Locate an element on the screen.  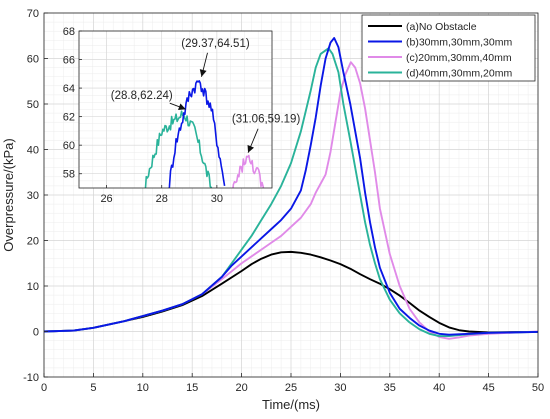
inset-tick-labels: 26 28 30 58 60 62 64 66 68 is located at coordinates (143, 115).